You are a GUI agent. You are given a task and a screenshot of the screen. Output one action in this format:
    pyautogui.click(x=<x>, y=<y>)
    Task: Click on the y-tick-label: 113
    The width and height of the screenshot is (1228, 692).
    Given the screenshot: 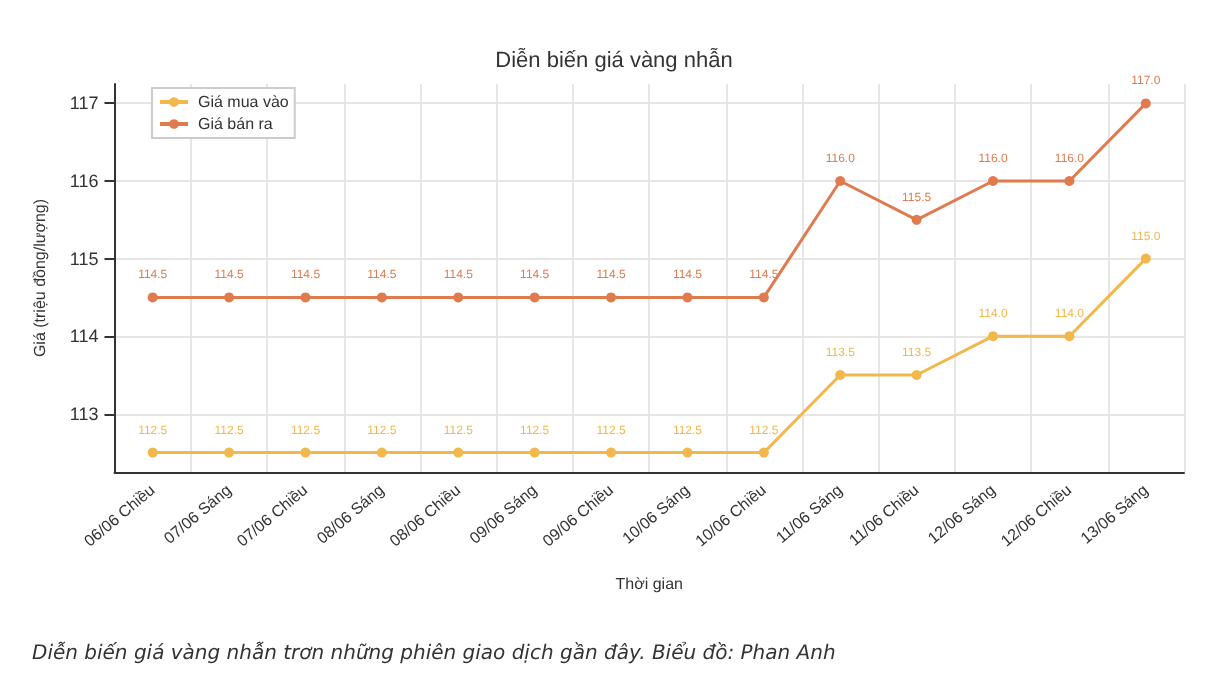 What is the action you would take?
    pyautogui.click(x=84, y=413)
    